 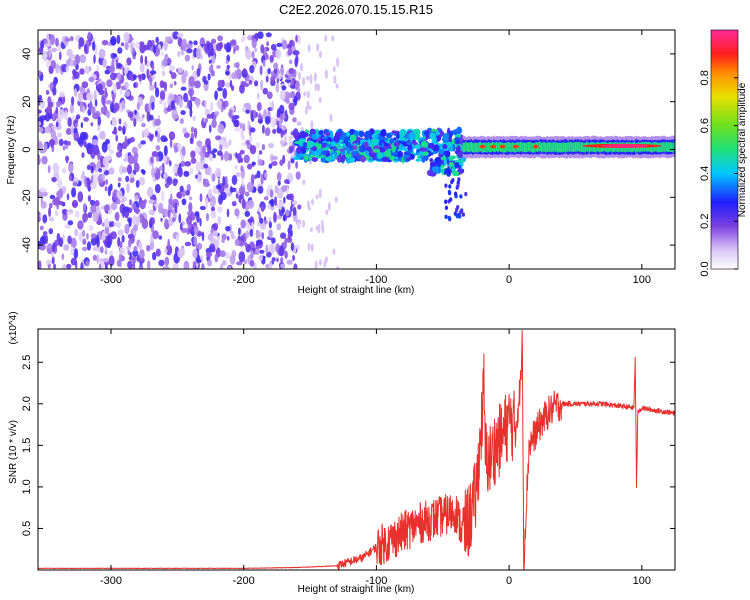 I want to click on colorbar-gradient, so click(x=724, y=149).